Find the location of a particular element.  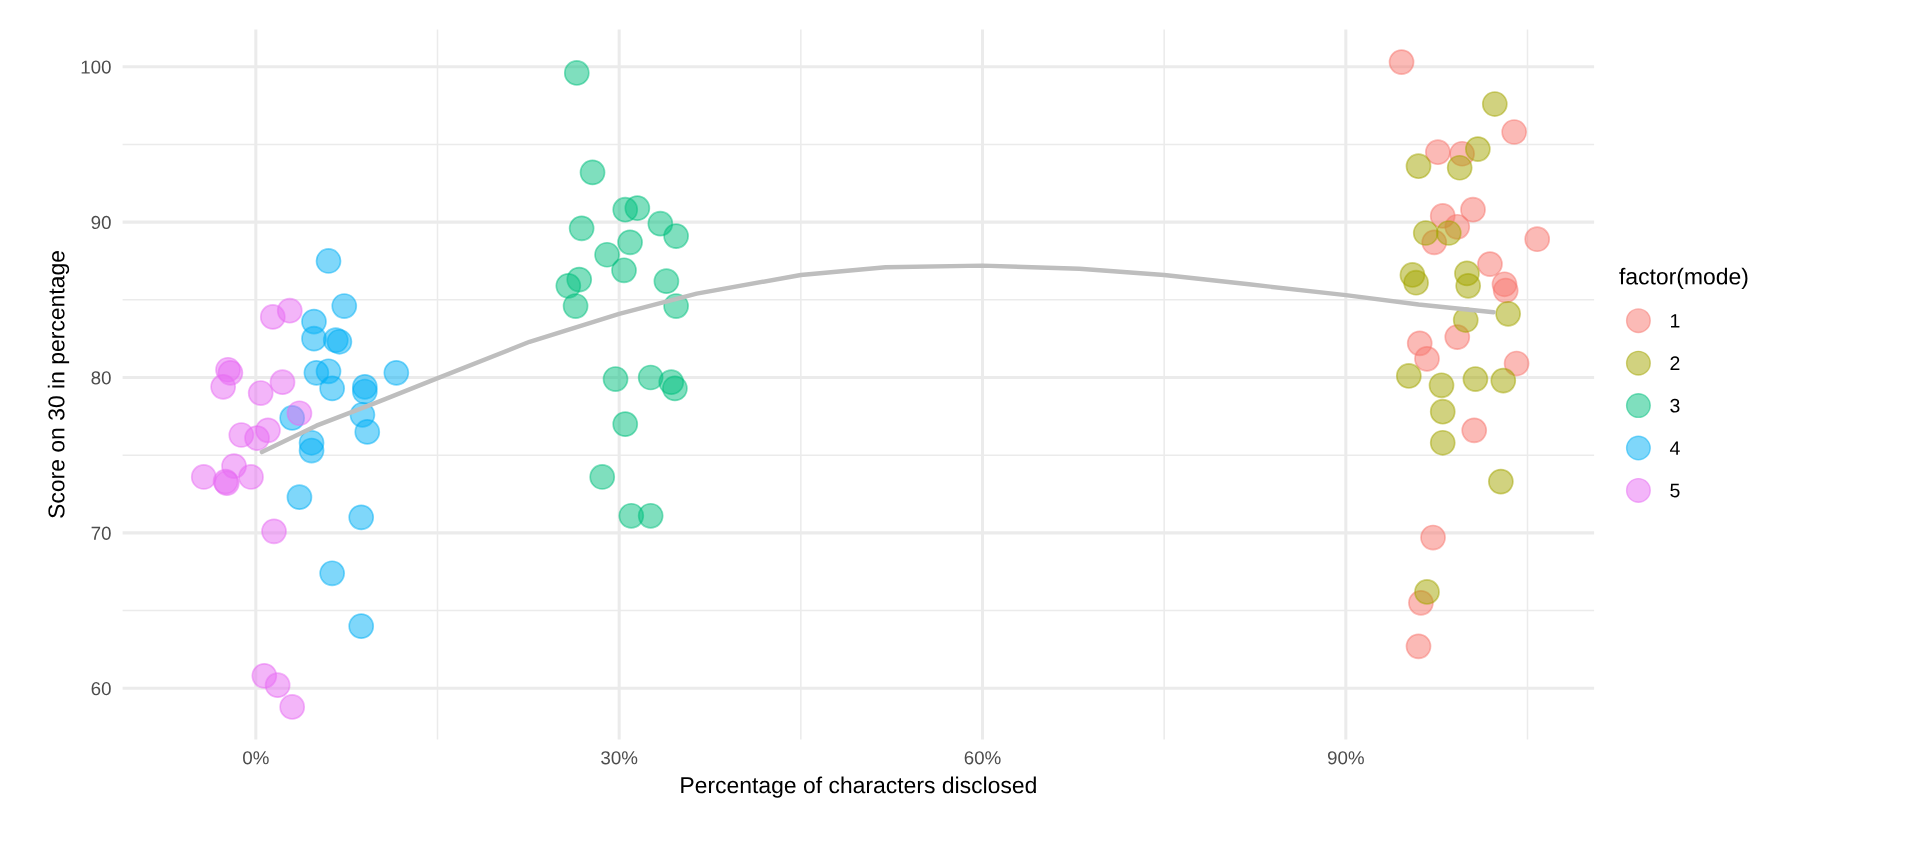

y-tick-label: 100 is located at coordinates (96, 67).